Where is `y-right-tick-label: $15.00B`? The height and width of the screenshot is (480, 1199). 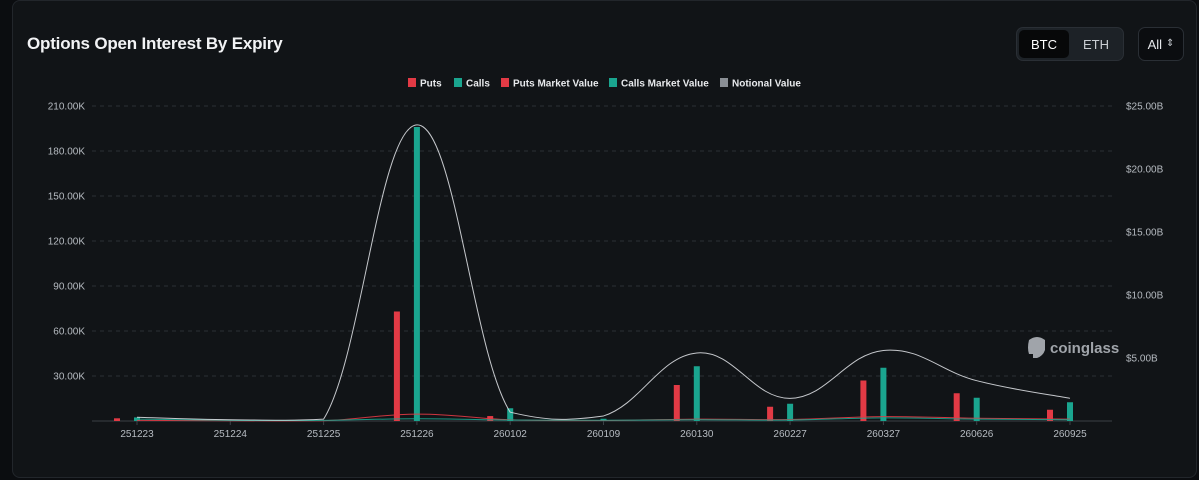 y-right-tick-label: $15.00B is located at coordinates (1145, 233).